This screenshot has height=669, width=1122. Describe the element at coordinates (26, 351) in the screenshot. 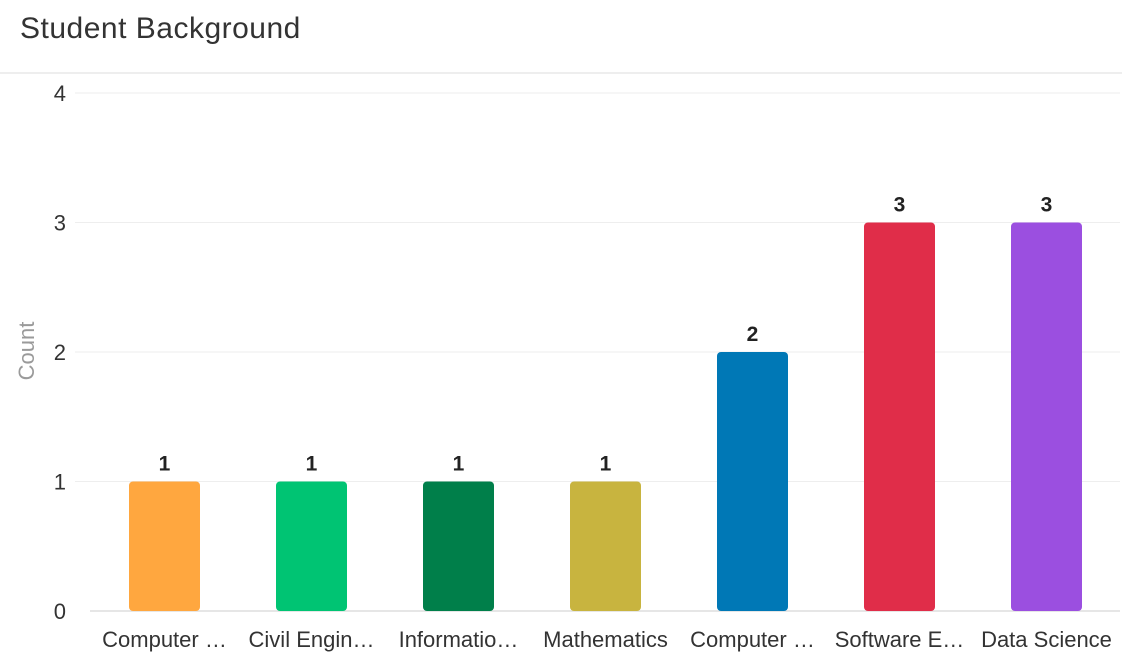

I see `y-axis-title: Count` at that location.